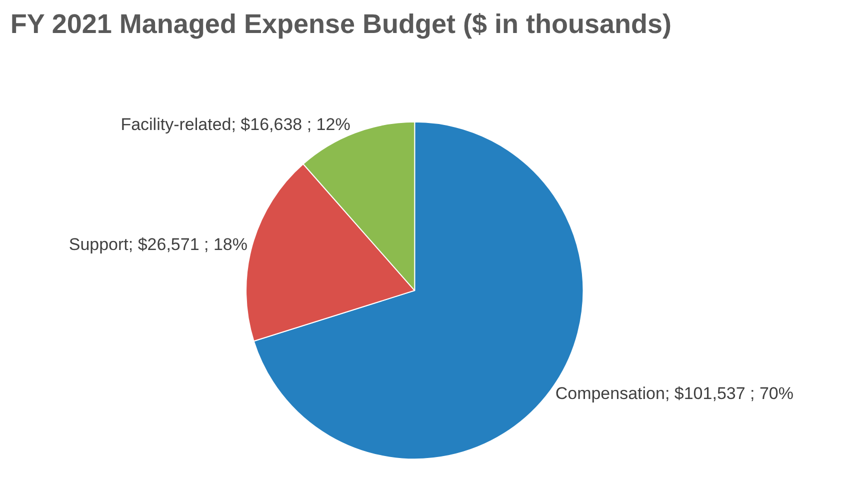 The height and width of the screenshot is (478, 863). I want to click on slice-label: Compensation; $101,537 ; 70%, so click(674, 394).